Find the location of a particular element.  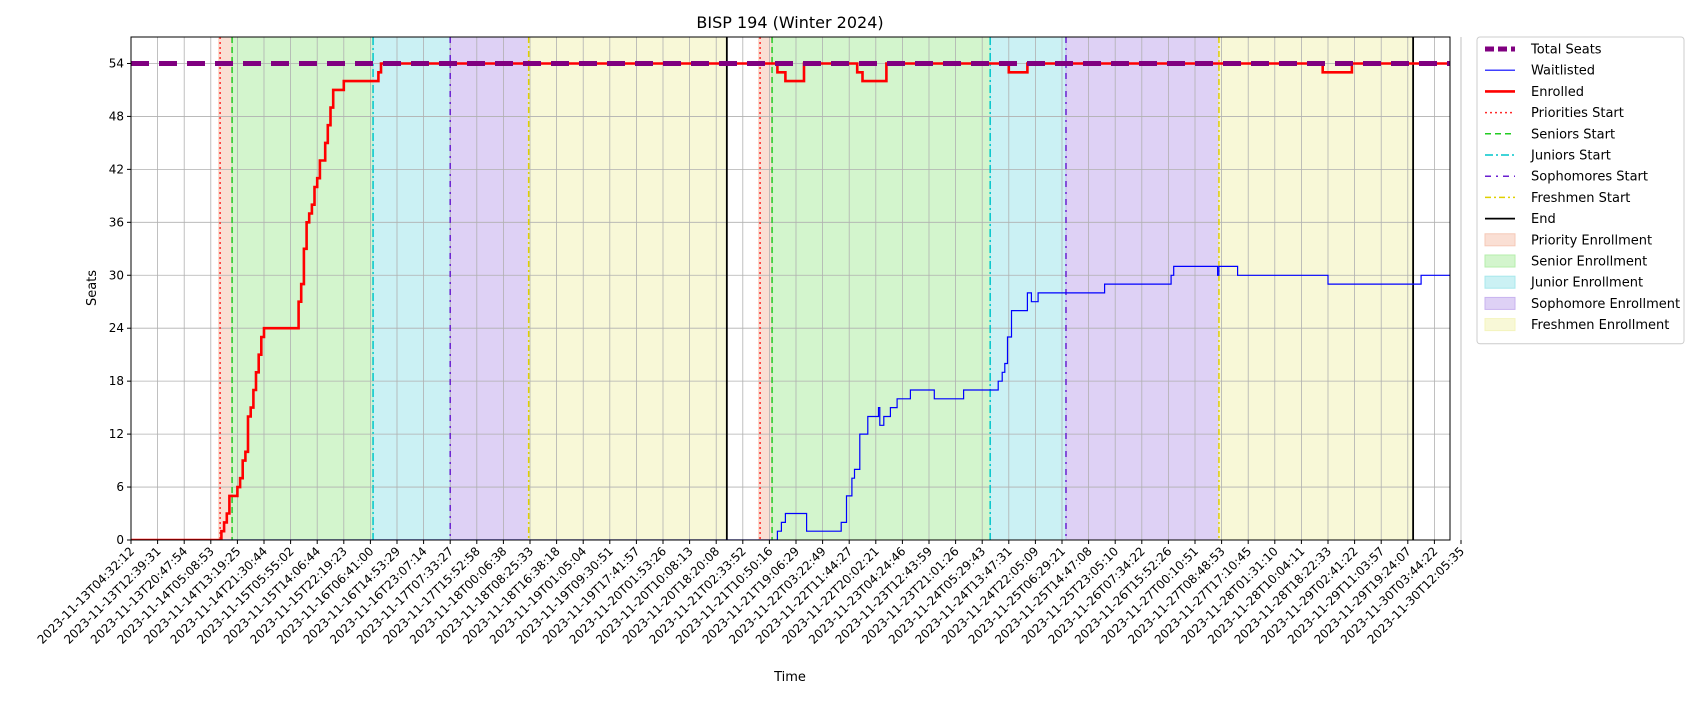

y-tick-label: 30 is located at coordinates (116, 275).